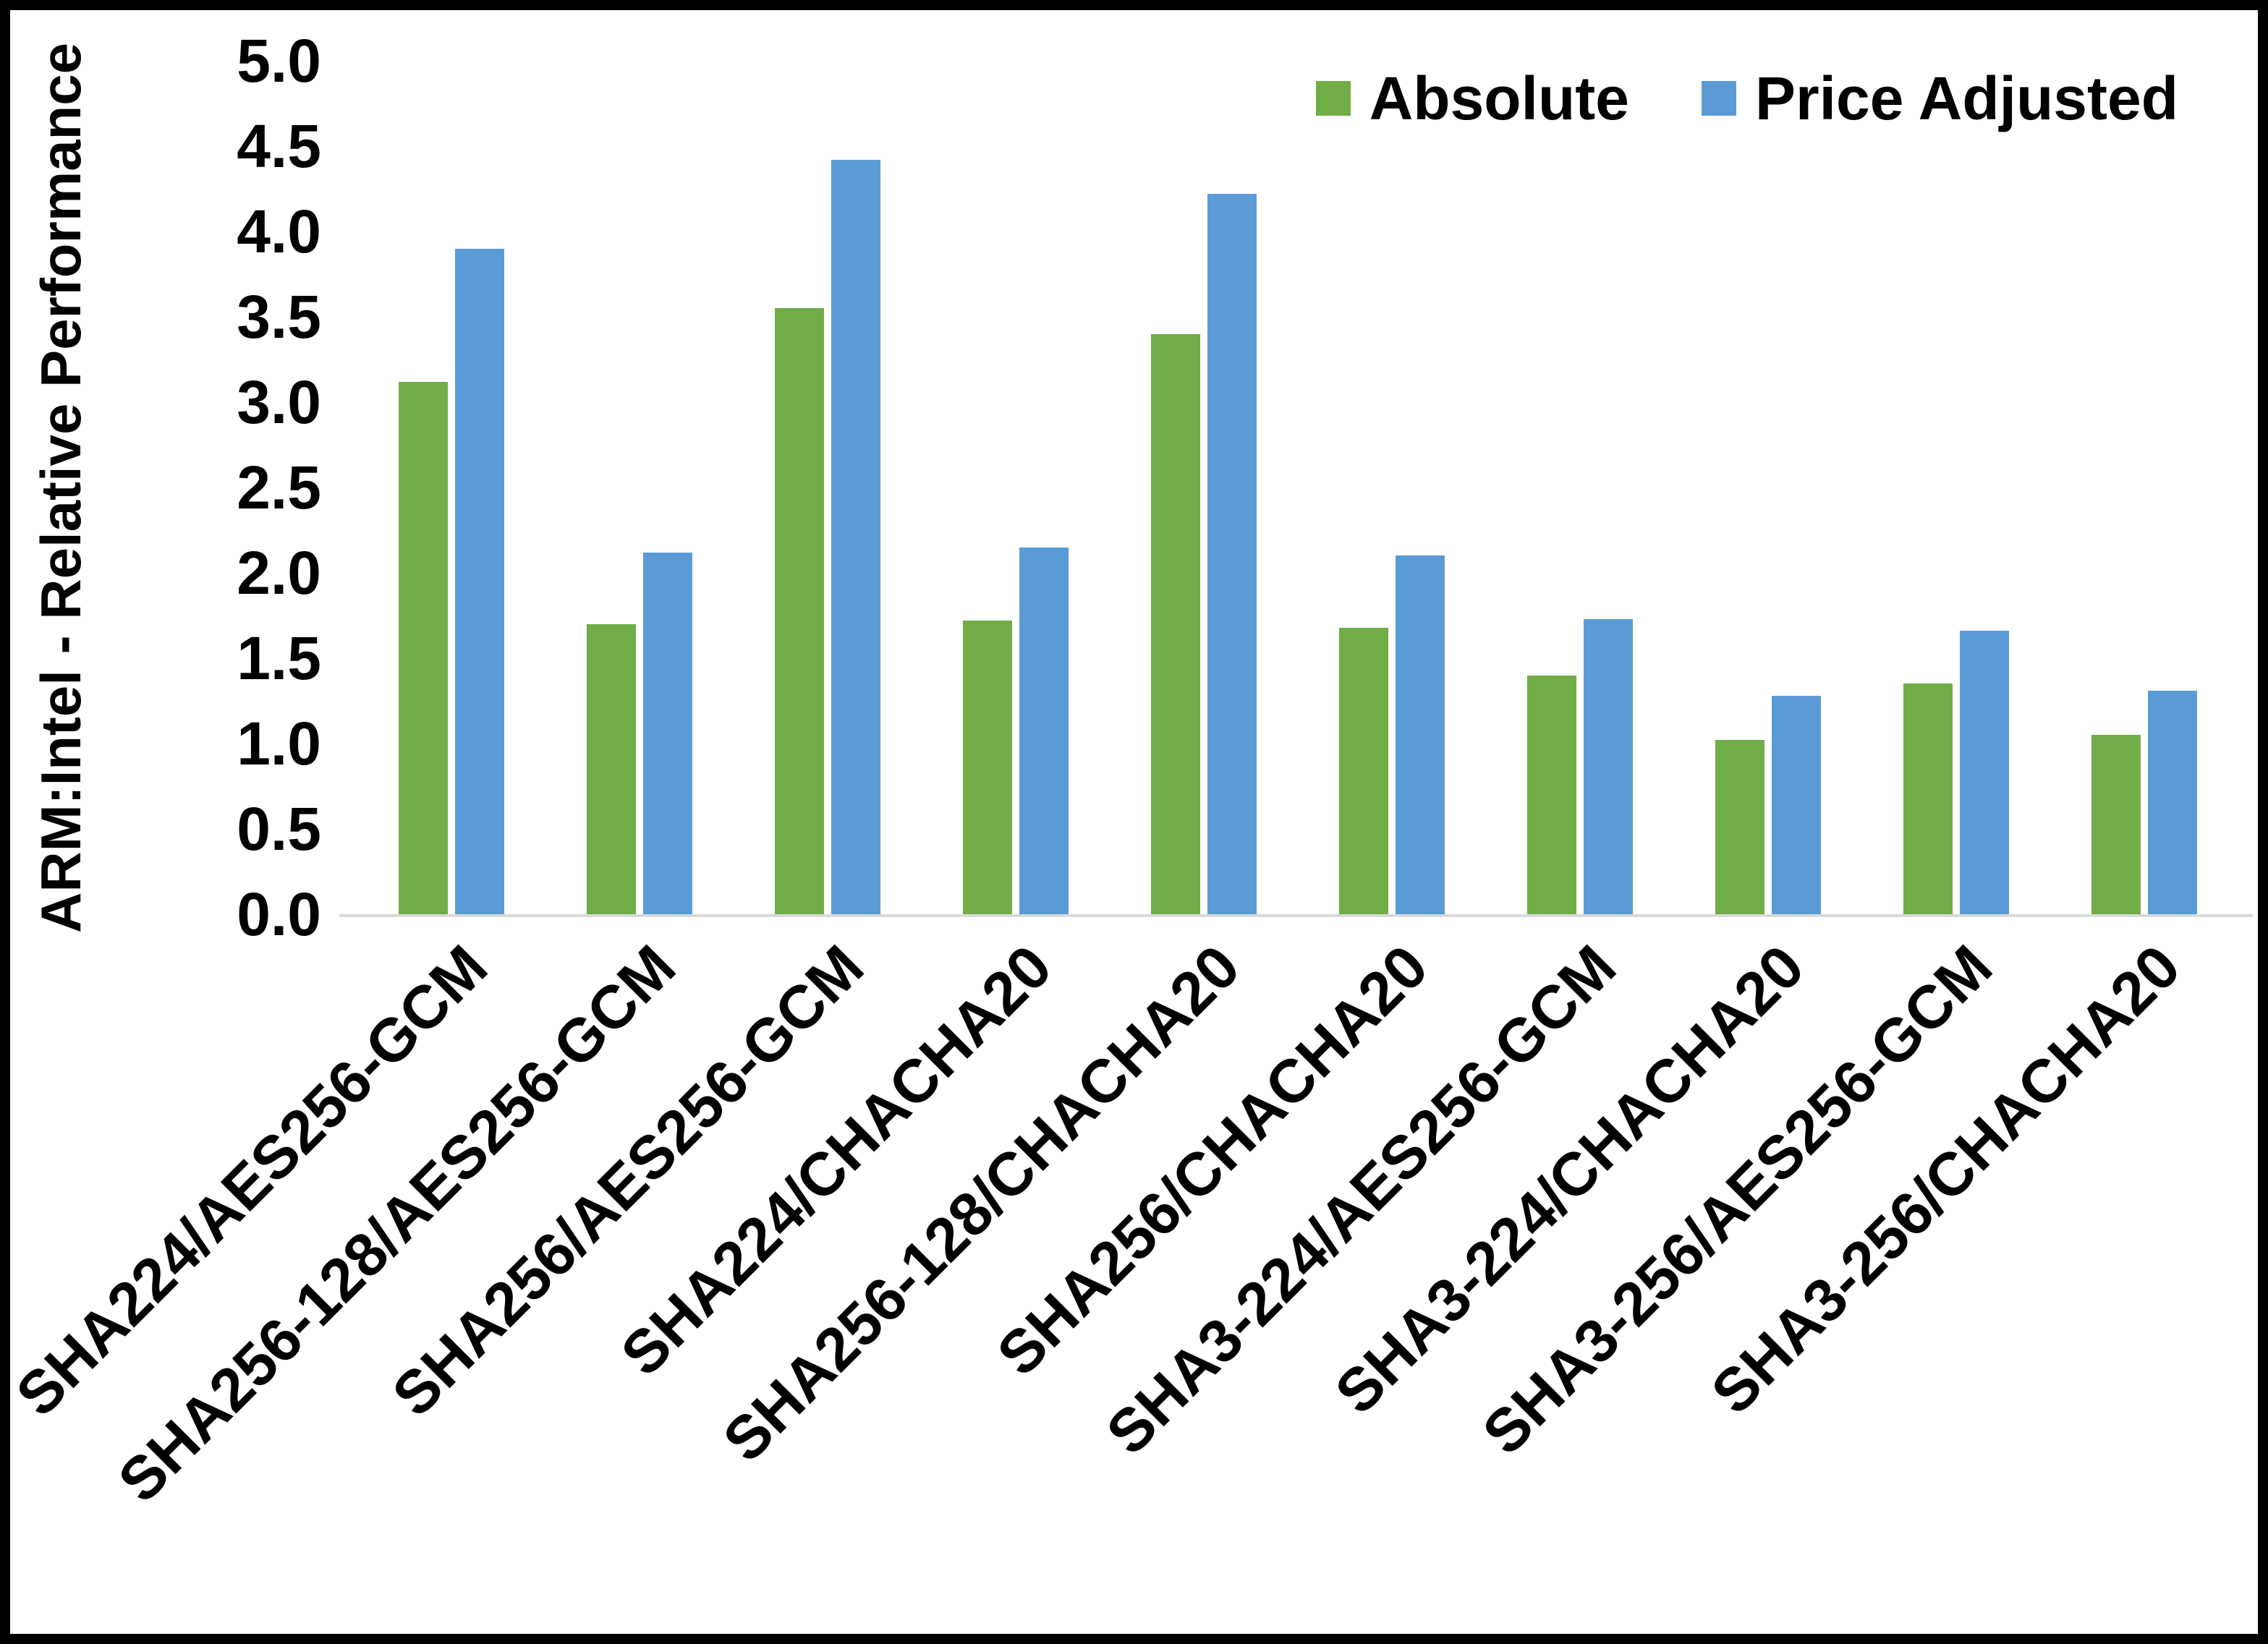 The height and width of the screenshot is (1644, 2268). I want to click on legend-item: Absolute, so click(1472, 98).